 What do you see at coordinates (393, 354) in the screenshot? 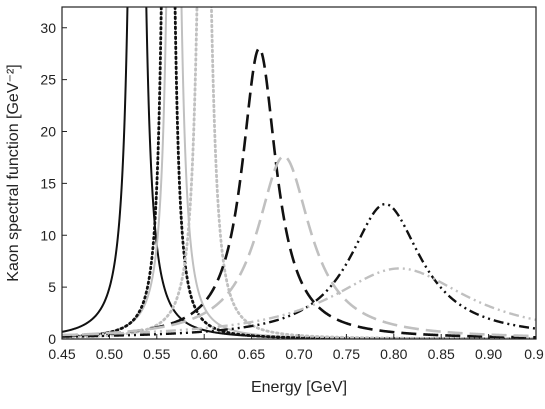
I see `x-tick-label: 0.80` at bounding box center [393, 354].